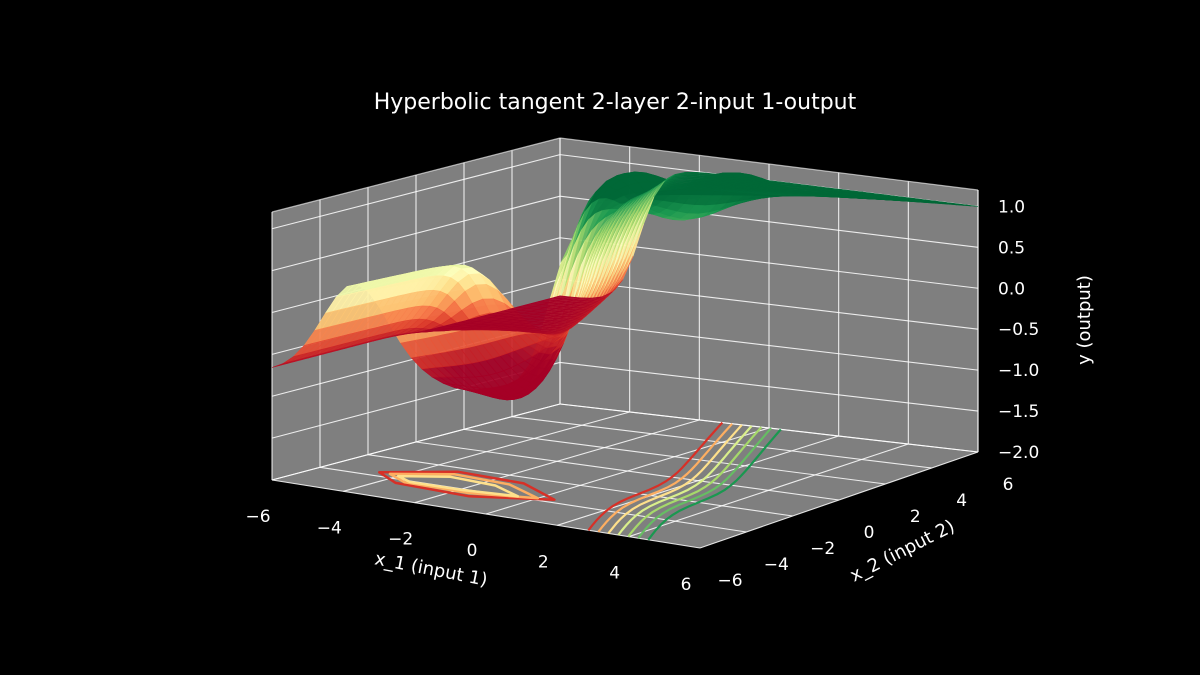 This screenshot has width=1200, height=675. I want to click on z-tick-label: 1.0, so click(1011, 207).